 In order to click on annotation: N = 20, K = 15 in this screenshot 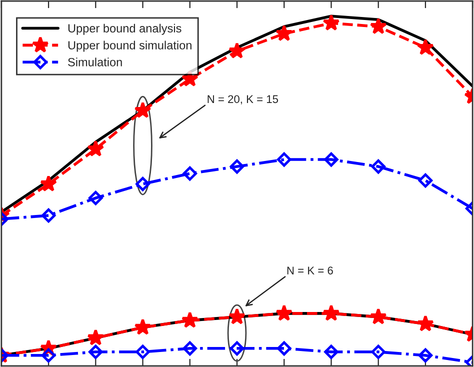, I will do `click(243, 99)`.